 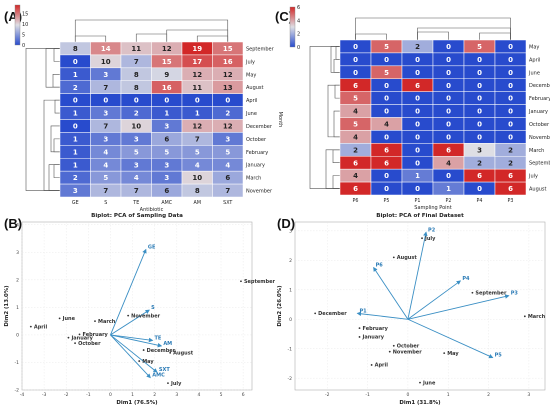 What do you see at coordinates (449, 201) in the screenshot?
I see `column-label-p2: P2` at bounding box center [449, 201].